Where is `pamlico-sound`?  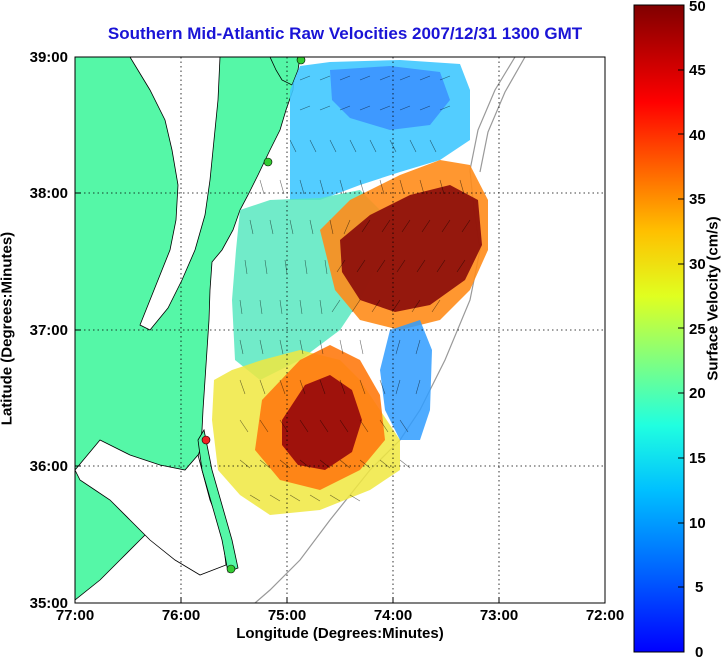 pamlico-sound is located at coordinates (151, 507).